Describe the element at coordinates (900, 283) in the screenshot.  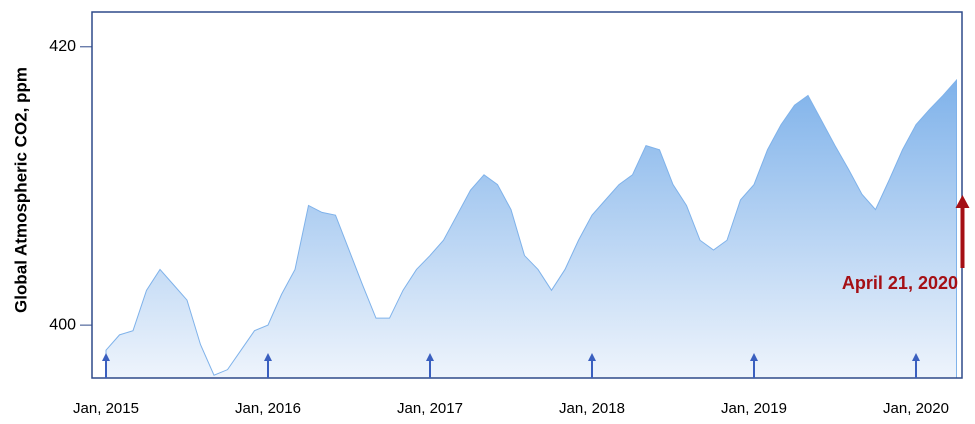
I see `annotation: April 21, 2020` at that location.